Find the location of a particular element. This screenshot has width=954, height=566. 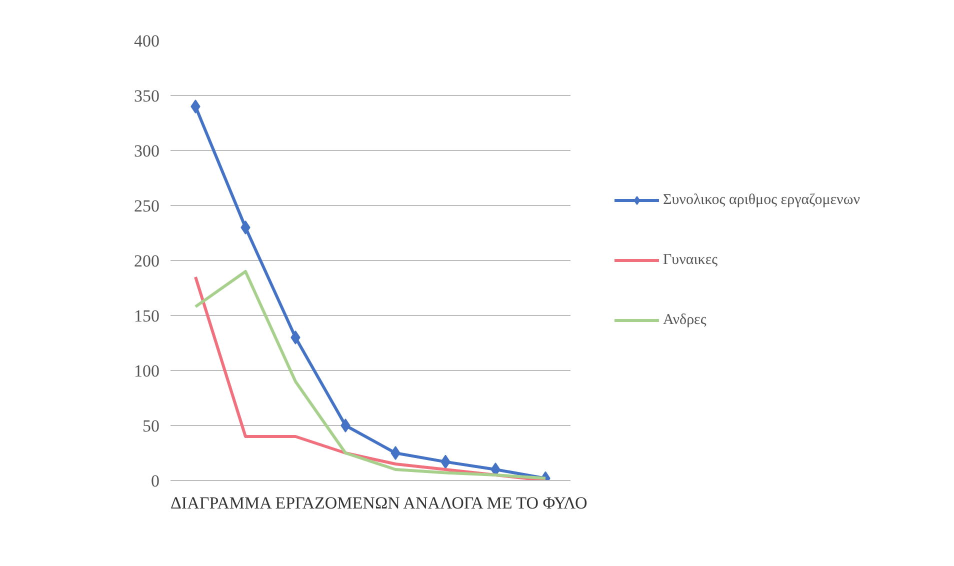

y-tick-label: 150 is located at coordinates (147, 316).